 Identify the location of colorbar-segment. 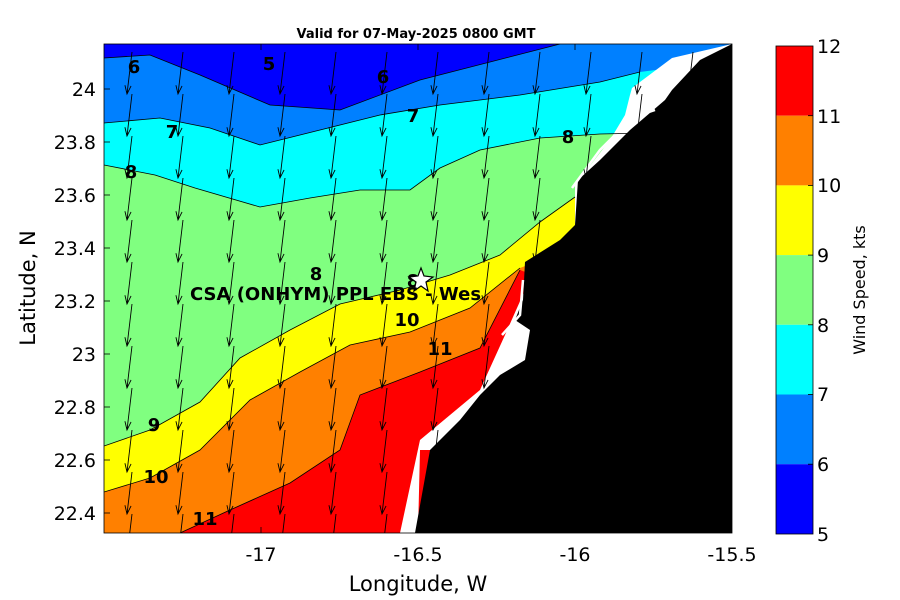
(794, 359).